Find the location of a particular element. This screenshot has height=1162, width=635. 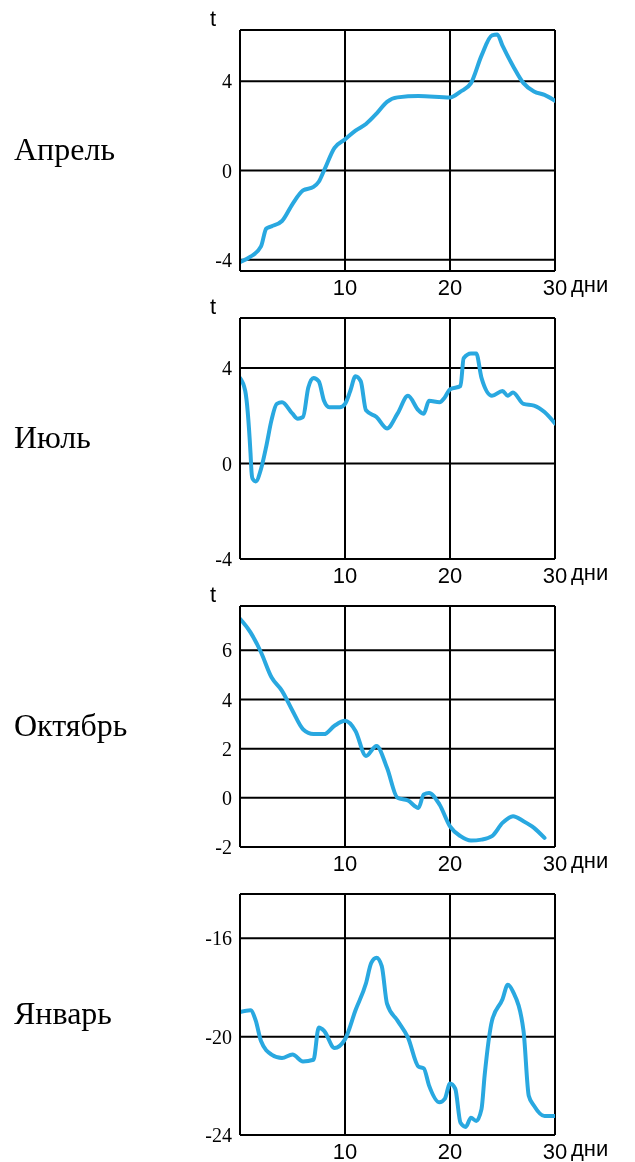

text: Январь is located at coordinates (63, 1013).